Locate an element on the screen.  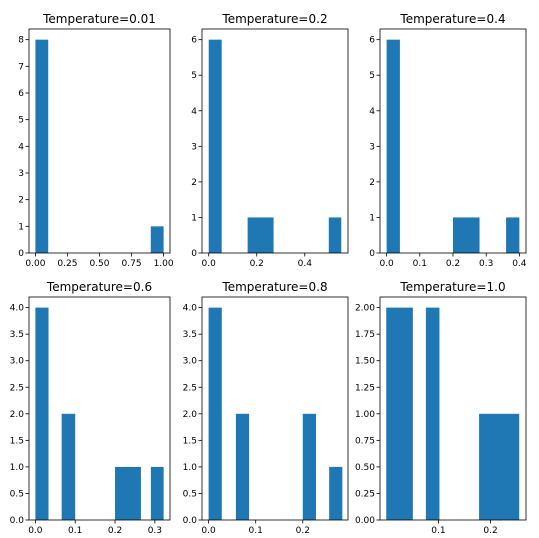
subplot-4-frame is located at coordinates (99, 408).